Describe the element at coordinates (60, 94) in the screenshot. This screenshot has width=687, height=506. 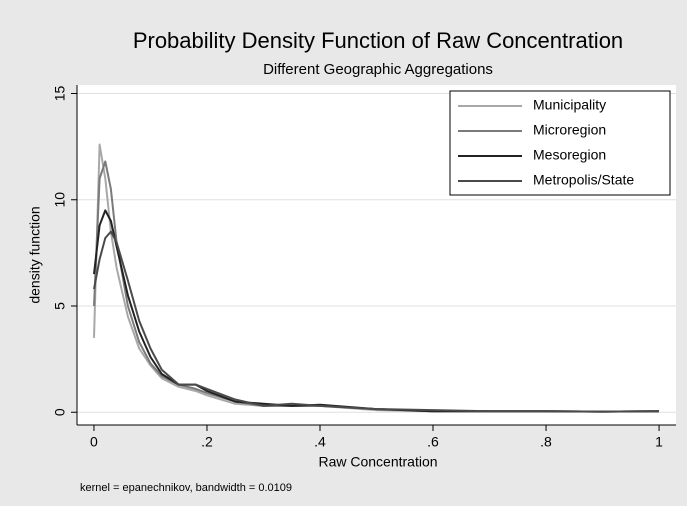
I see `y-tick-label: 15` at that location.